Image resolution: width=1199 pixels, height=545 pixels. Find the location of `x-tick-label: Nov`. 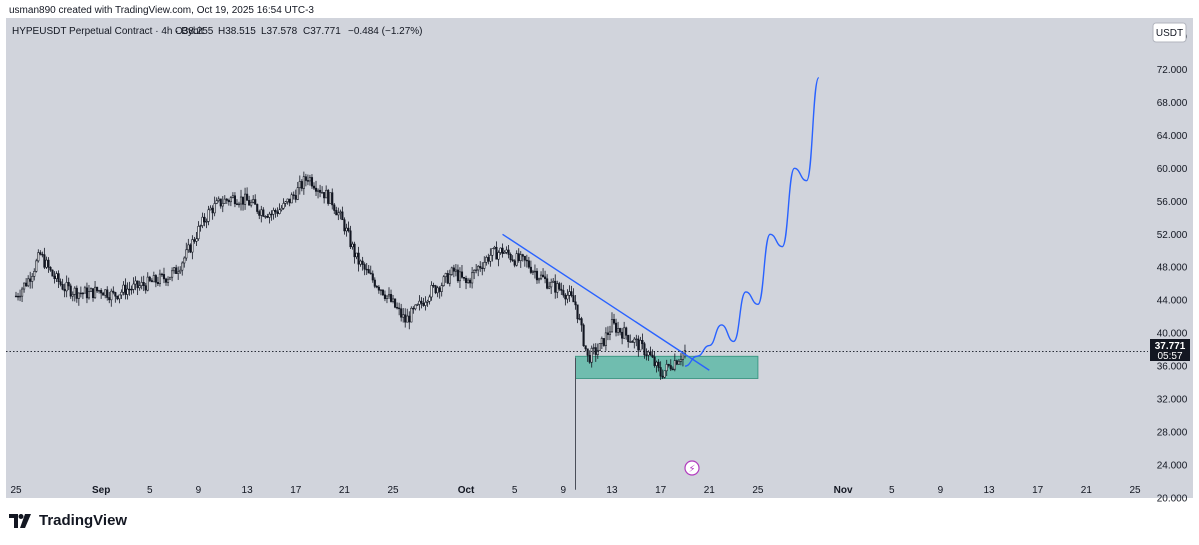

x-tick-label: Nov is located at coordinates (843, 490).